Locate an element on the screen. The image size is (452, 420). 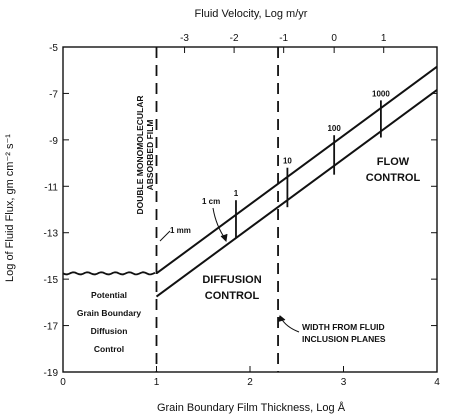
potential-label-4: Control is located at coordinates (109, 349).